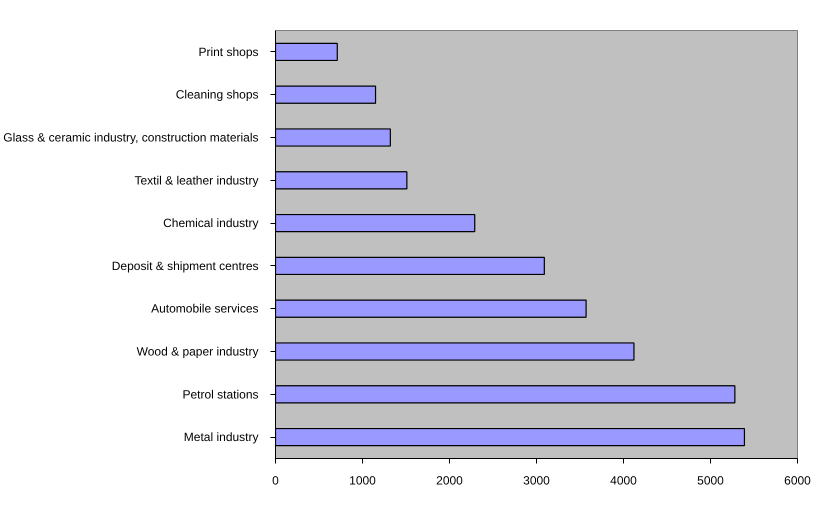 This screenshot has height=508, width=827. I want to click on x-tick-label: 2000, so click(450, 481).